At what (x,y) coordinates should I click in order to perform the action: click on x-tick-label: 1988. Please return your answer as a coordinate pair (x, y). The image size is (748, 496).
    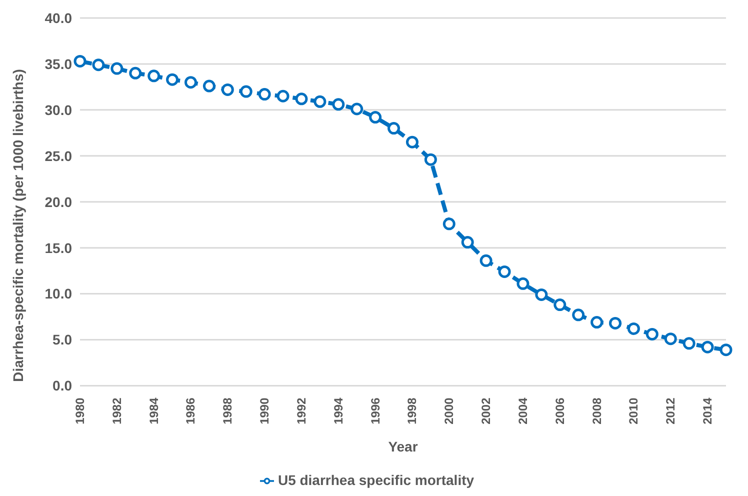
    Looking at the image, I should click on (227, 410).